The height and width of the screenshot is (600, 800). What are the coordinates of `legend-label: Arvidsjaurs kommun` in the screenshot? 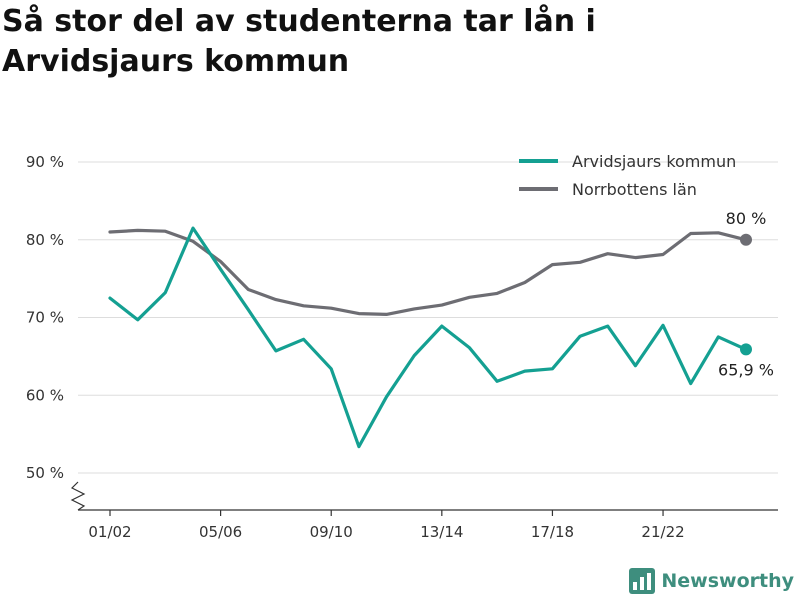 It's located at (654, 161).